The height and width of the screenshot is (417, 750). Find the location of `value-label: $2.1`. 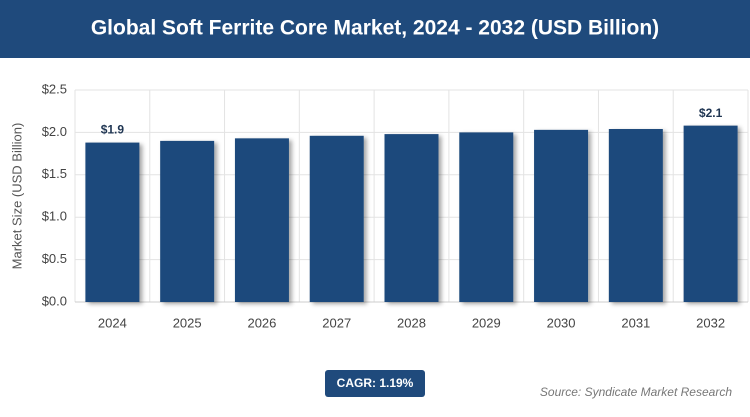

value-label: $2.1 is located at coordinates (711, 113).